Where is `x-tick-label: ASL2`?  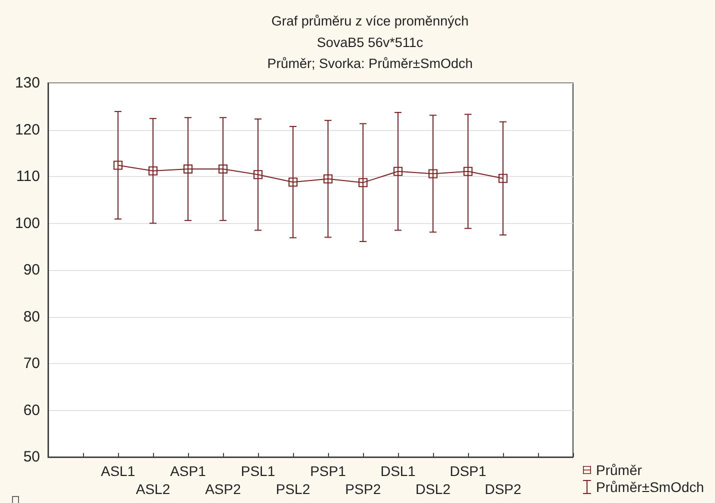 x-tick-label: ASL2 is located at coordinates (153, 489).